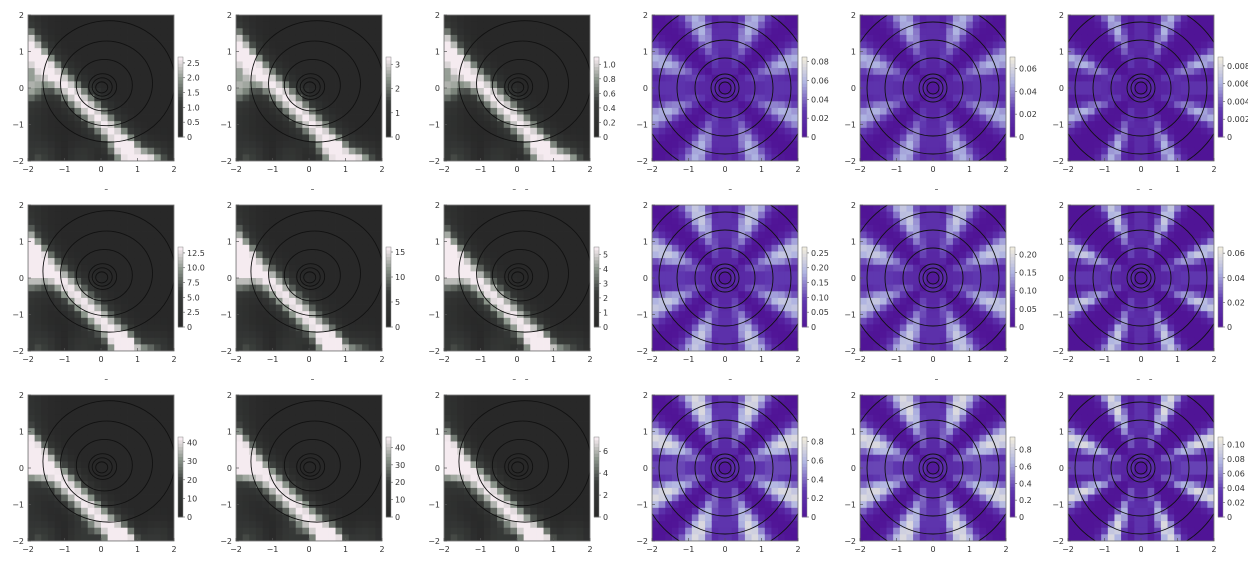  What do you see at coordinates (104, 85) in the screenshot?
I see `contour-line` at bounding box center [104, 85].